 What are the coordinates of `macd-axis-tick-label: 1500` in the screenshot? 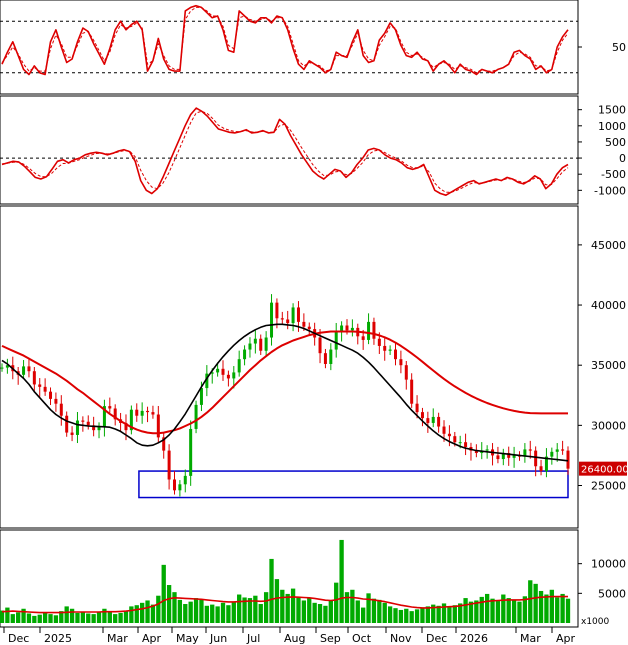 It's located at (612, 110).